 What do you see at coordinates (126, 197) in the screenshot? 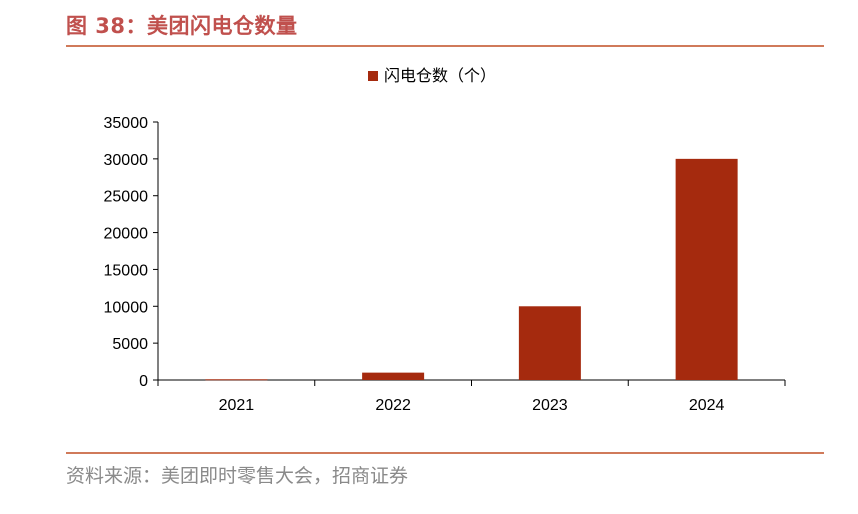
I see `y-tick-label: 25000` at bounding box center [126, 197].